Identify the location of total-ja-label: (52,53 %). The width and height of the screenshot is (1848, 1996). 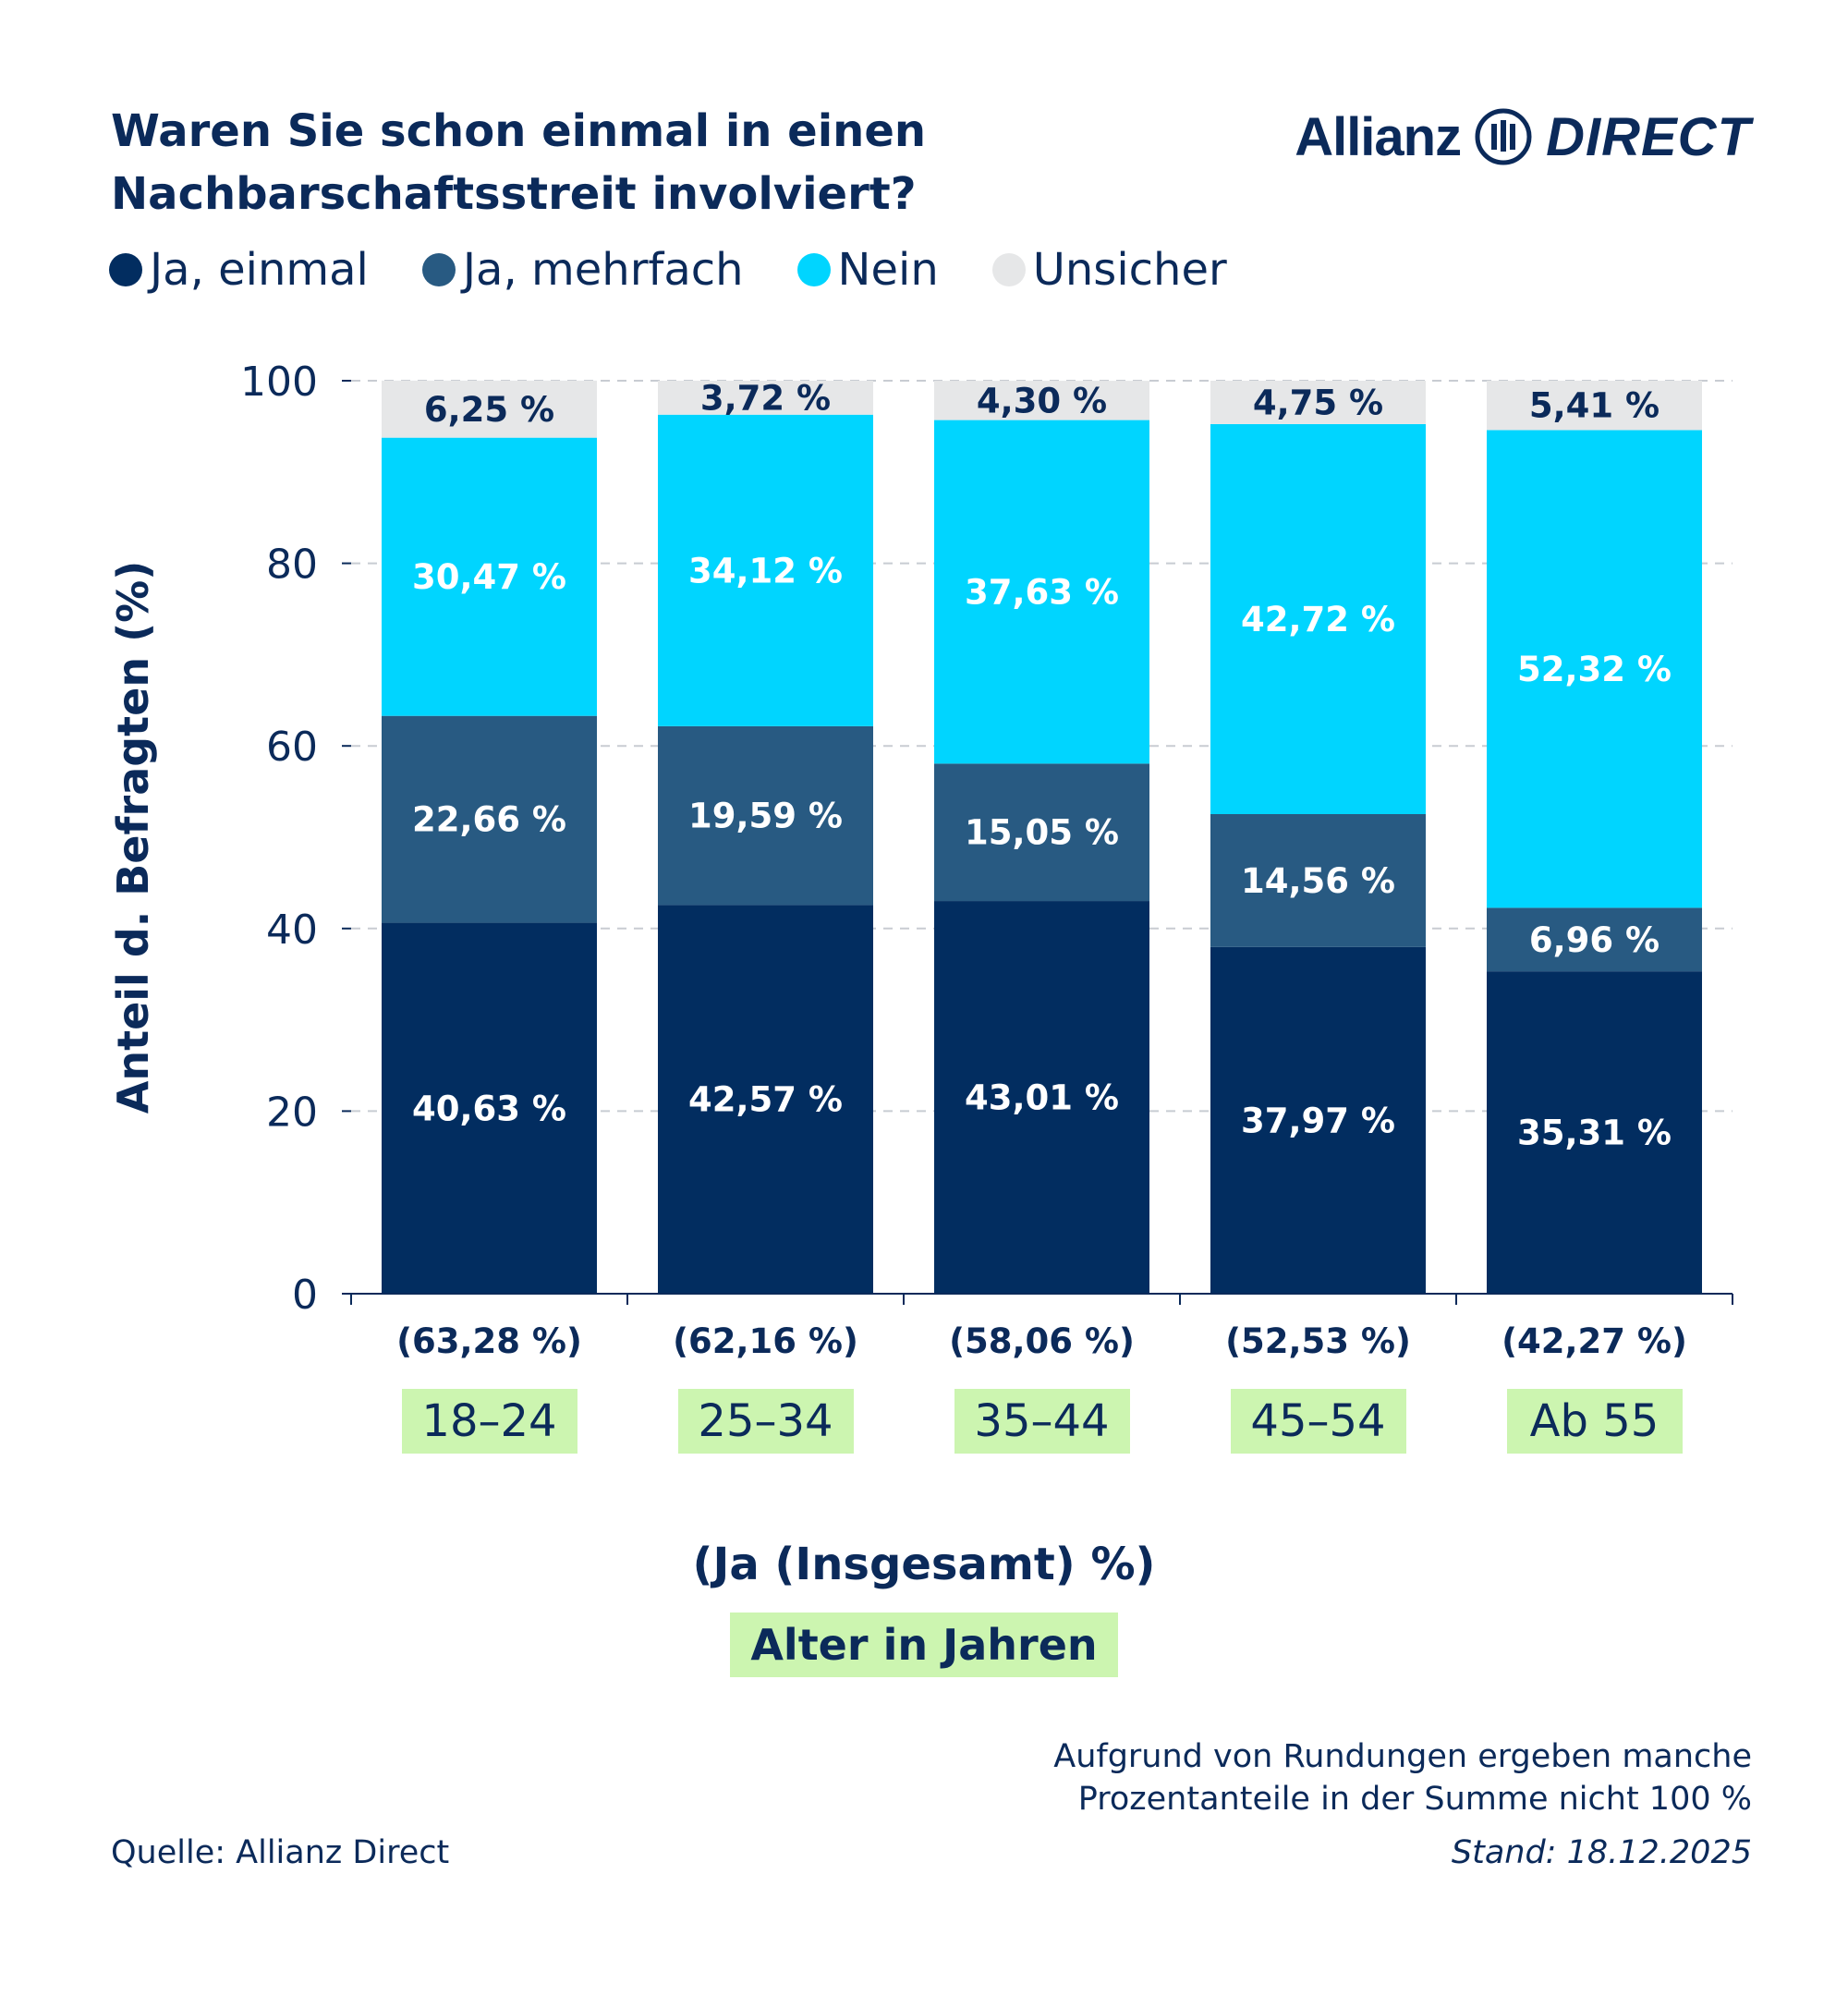
(1318, 1341).